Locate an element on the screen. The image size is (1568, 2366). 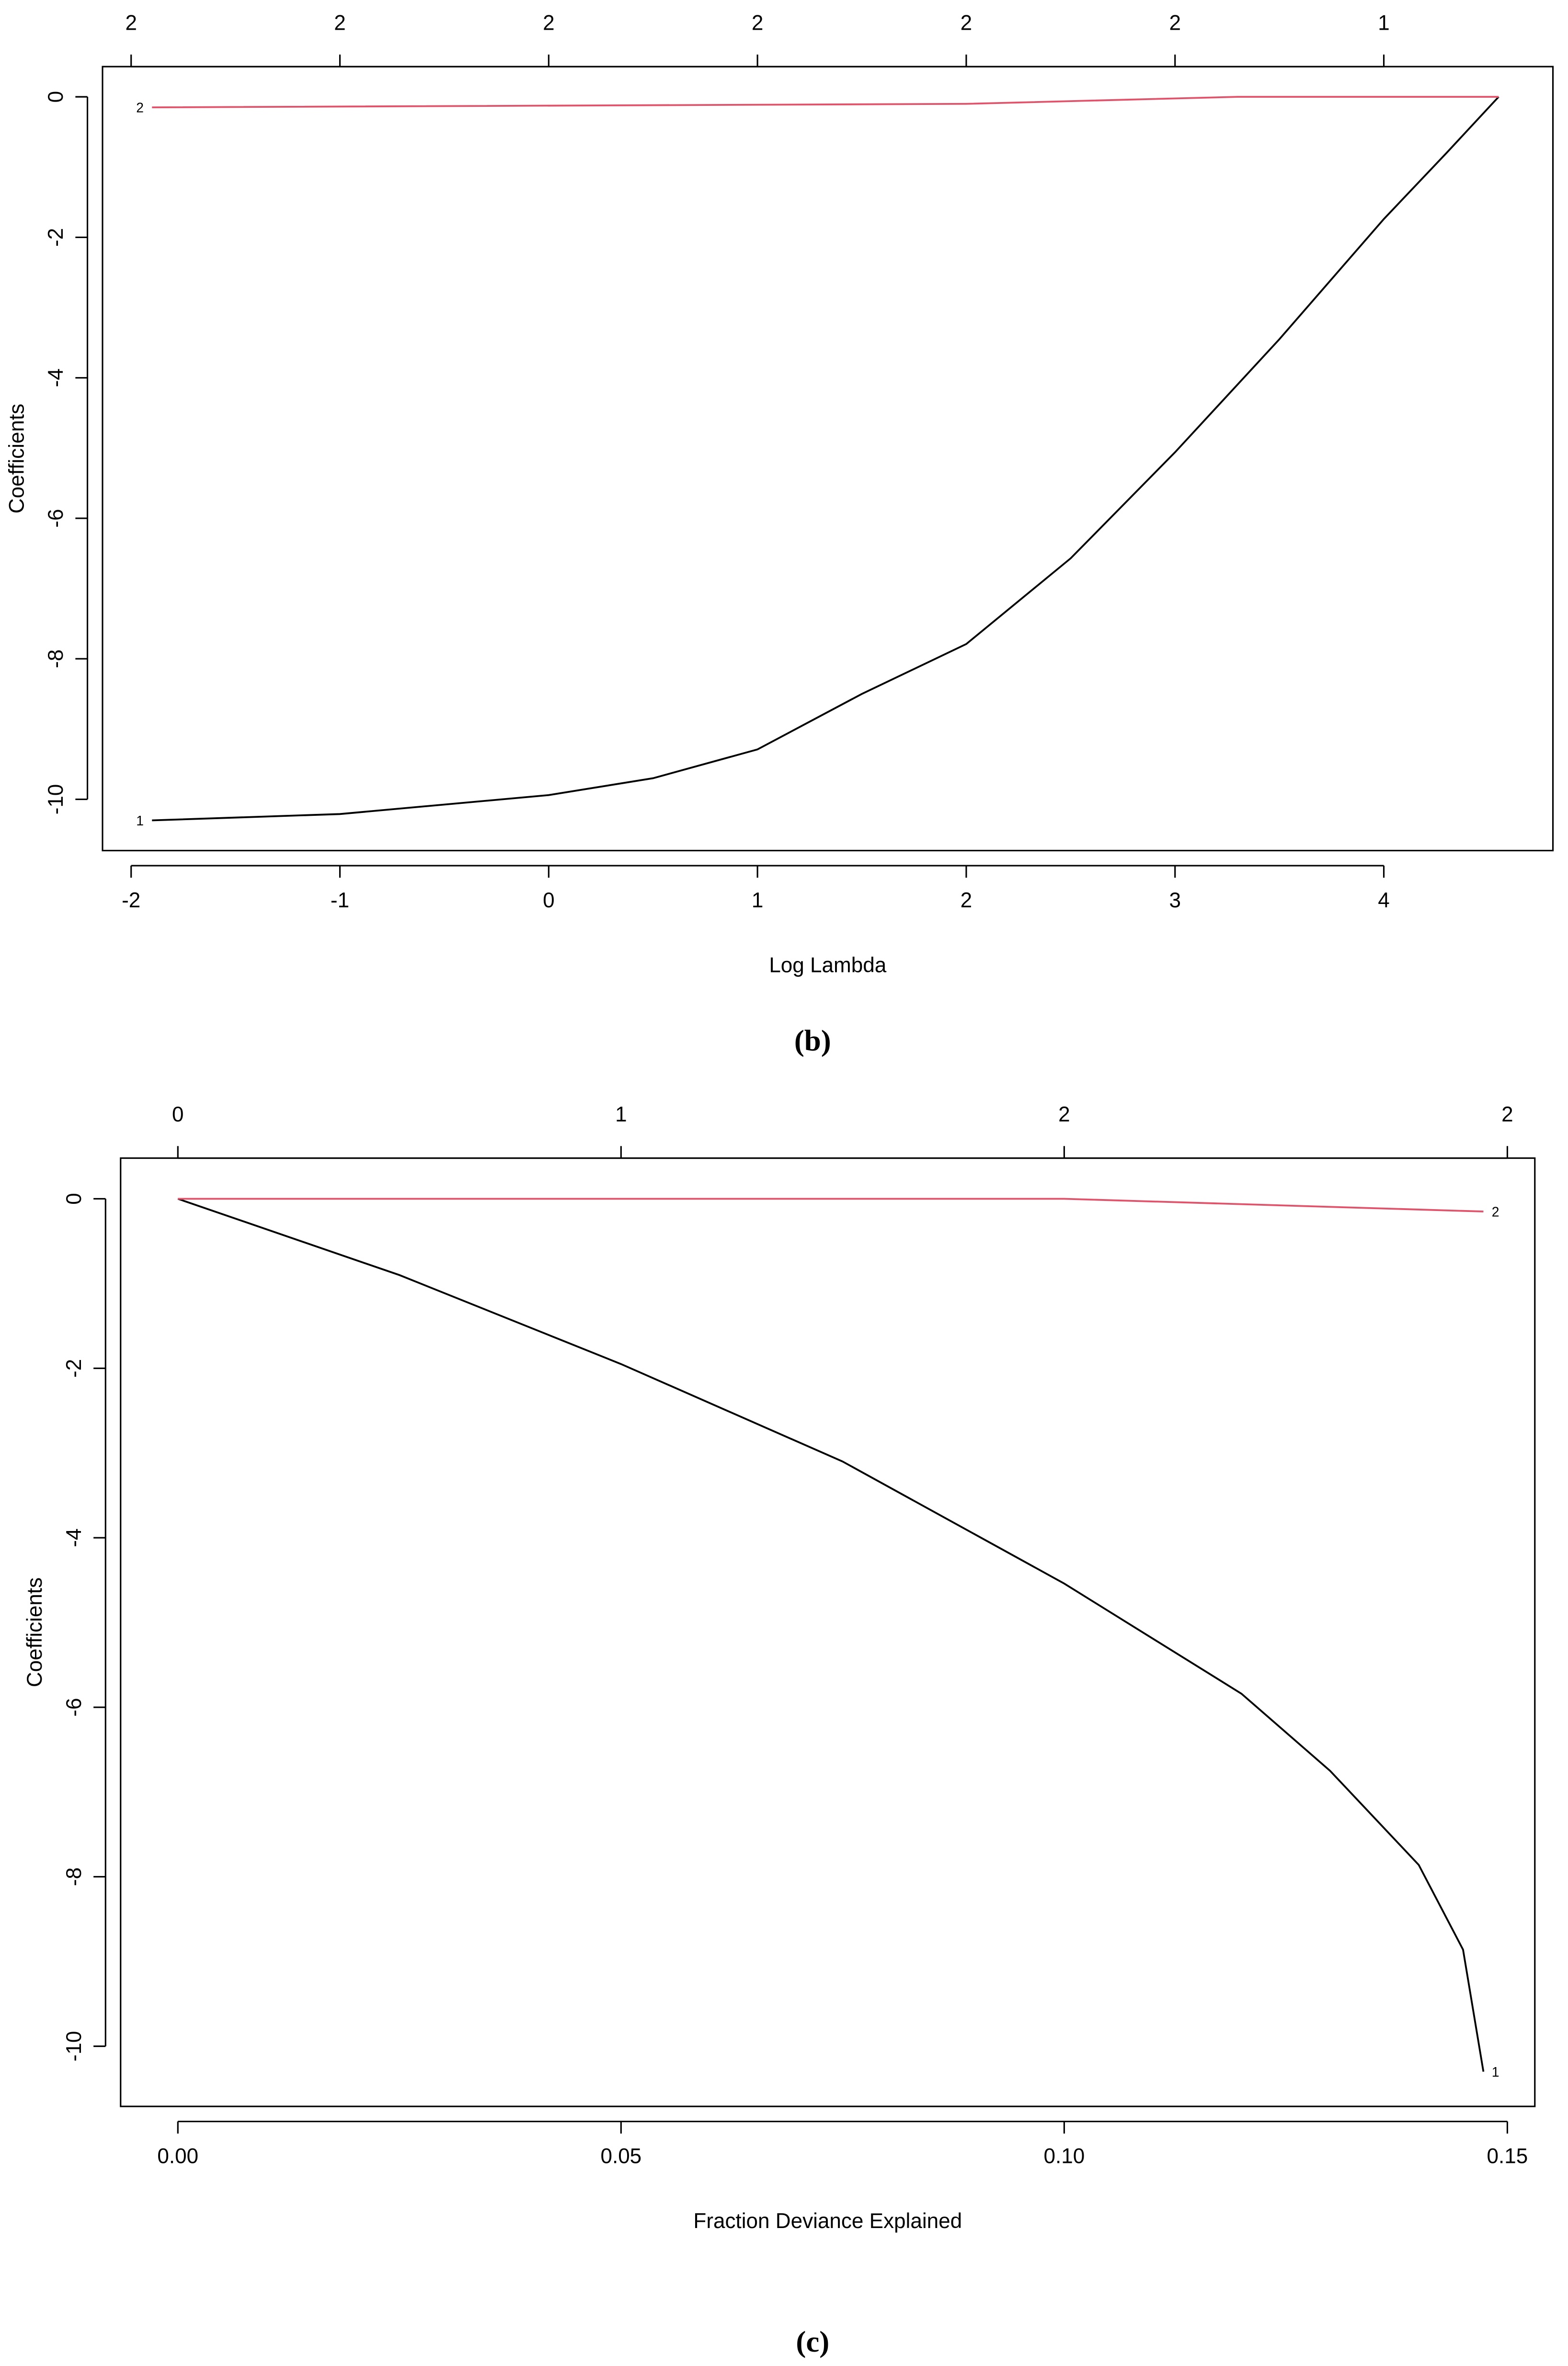
top-tick-label: 0 is located at coordinates (178, 1114).